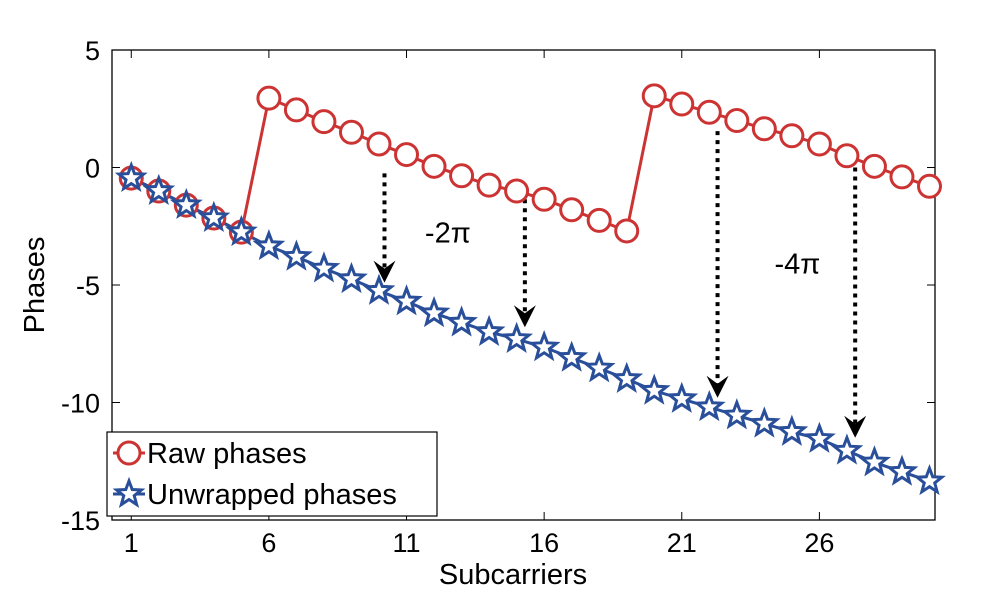 Image resolution: width=998 pixels, height=598 pixels. I want to click on y-tick-label: -15, so click(80, 521).